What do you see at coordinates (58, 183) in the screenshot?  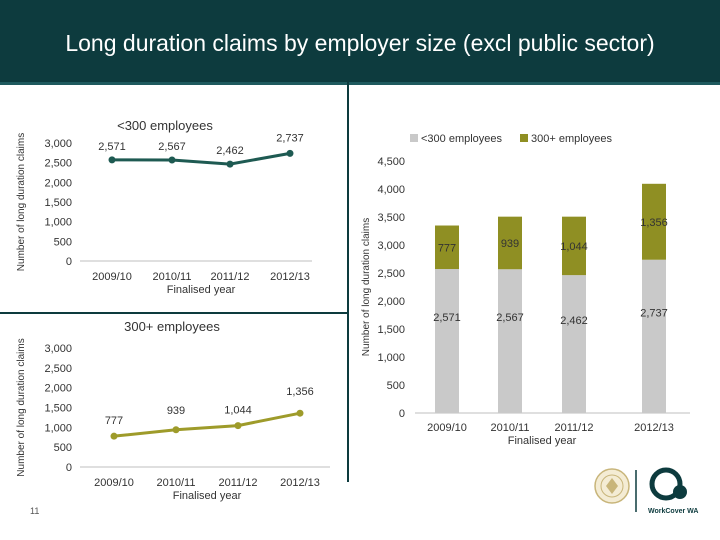 I see `small-y-tick-label: 2,000` at bounding box center [58, 183].